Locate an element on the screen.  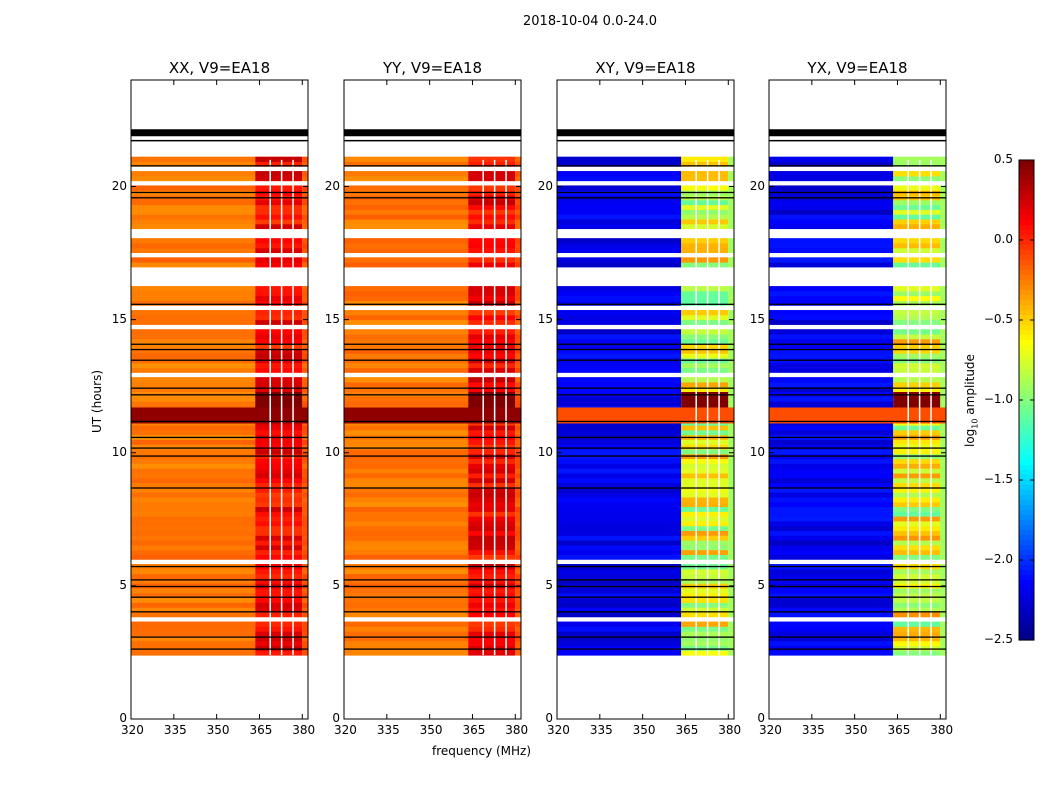
colorbar is located at coordinates (1026, 400).